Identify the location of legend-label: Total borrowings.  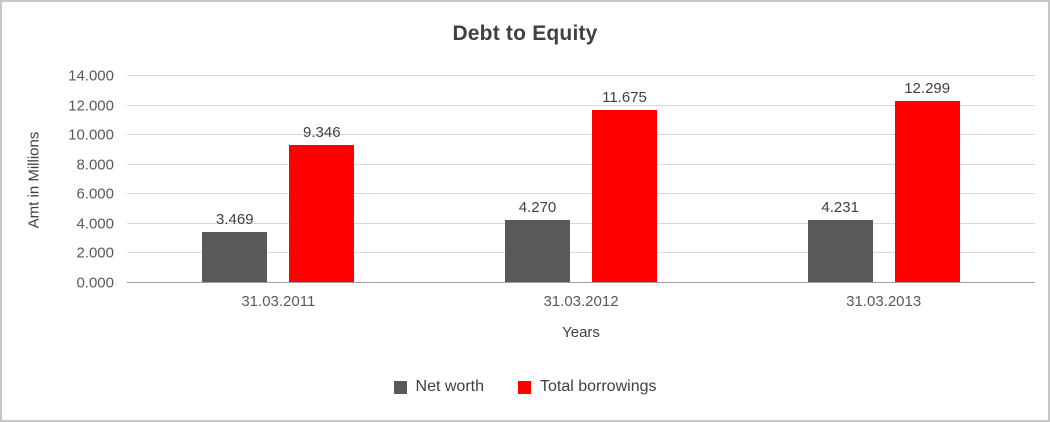
(598, 386).